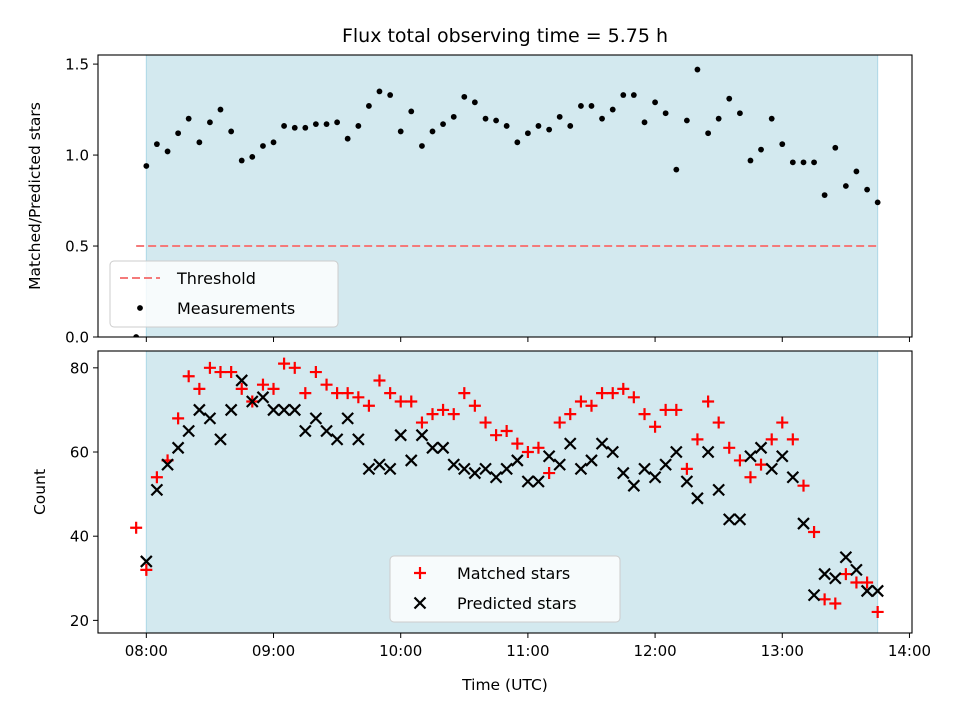  What do you see at coordinates (505, 36) in the screenshot?
I see `chart-title: Flux total observing time = 5.75 h` at bounding box center [505, 36].